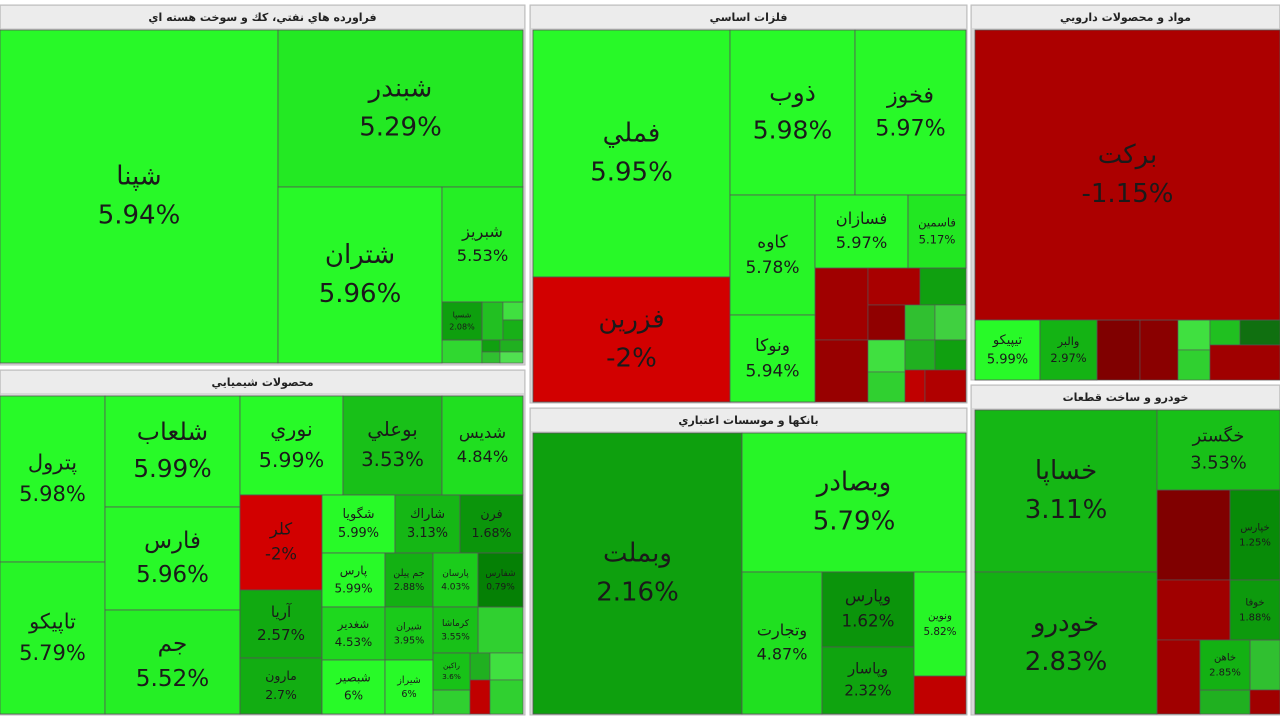 Image resolution: width=1280 pixels, height=719 pixels. I want to click on tile-name: شديس, so click(482, 433).